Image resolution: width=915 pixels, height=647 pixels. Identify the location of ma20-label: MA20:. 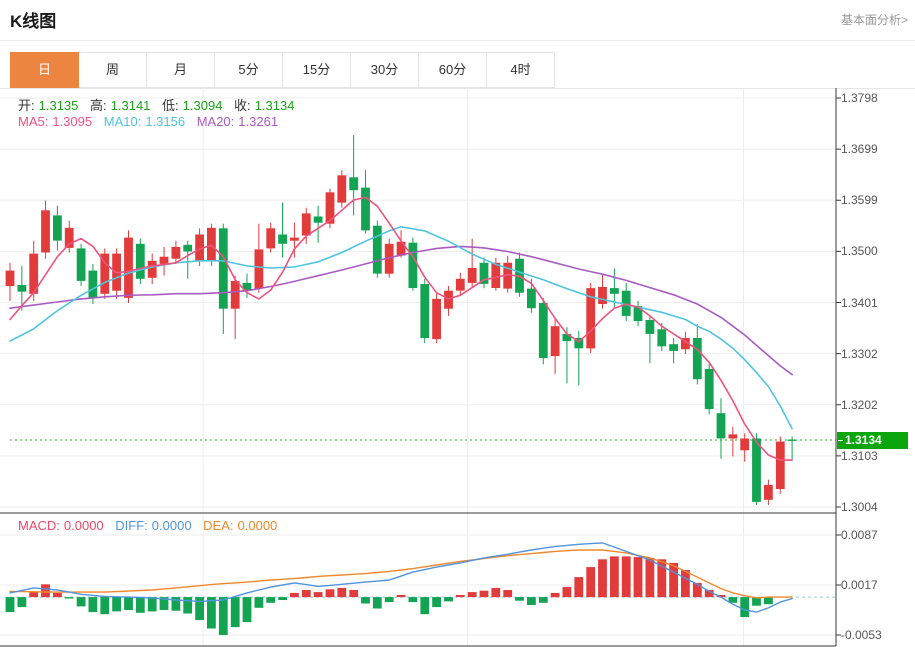
(215, 121).